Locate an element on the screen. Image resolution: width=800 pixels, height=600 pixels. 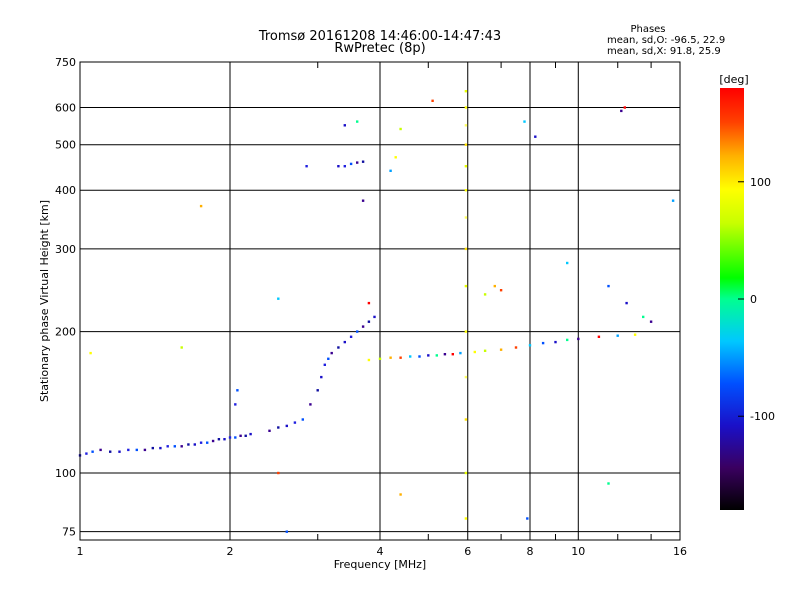
y-tick-label: 200 is located at coordinates (65, 332).